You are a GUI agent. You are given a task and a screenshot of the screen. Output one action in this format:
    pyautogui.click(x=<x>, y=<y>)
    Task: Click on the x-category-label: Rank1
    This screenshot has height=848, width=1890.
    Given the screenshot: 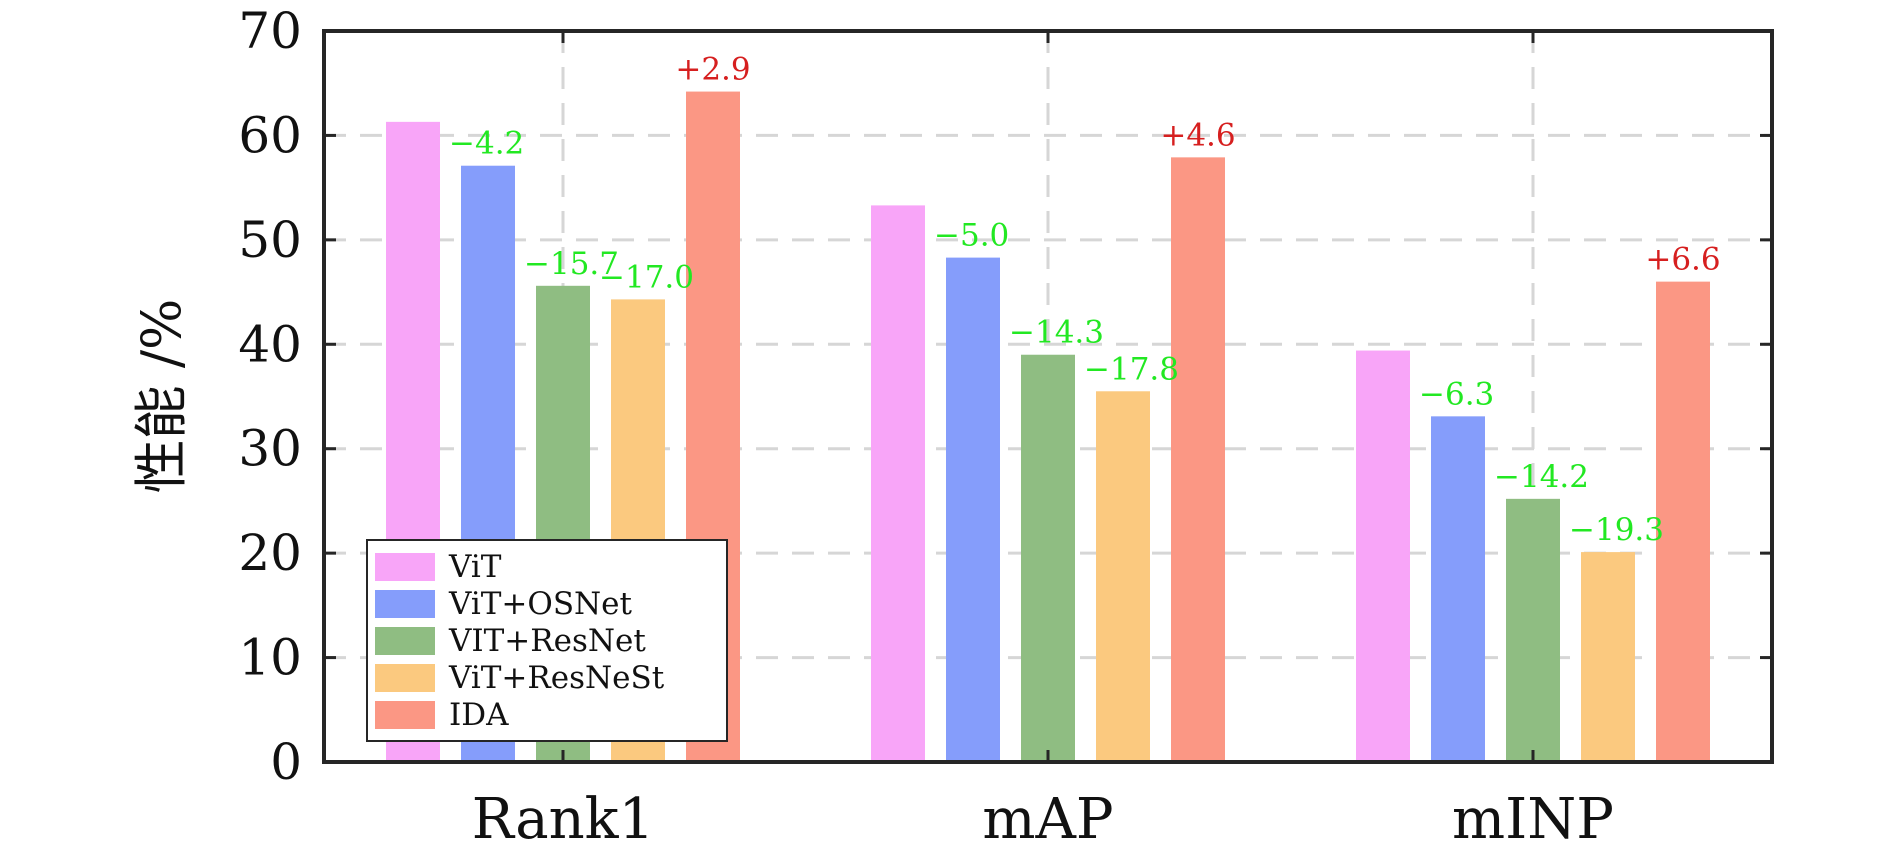 What is the action you would take?
    pyautogui.click(x=563, y=817)
    